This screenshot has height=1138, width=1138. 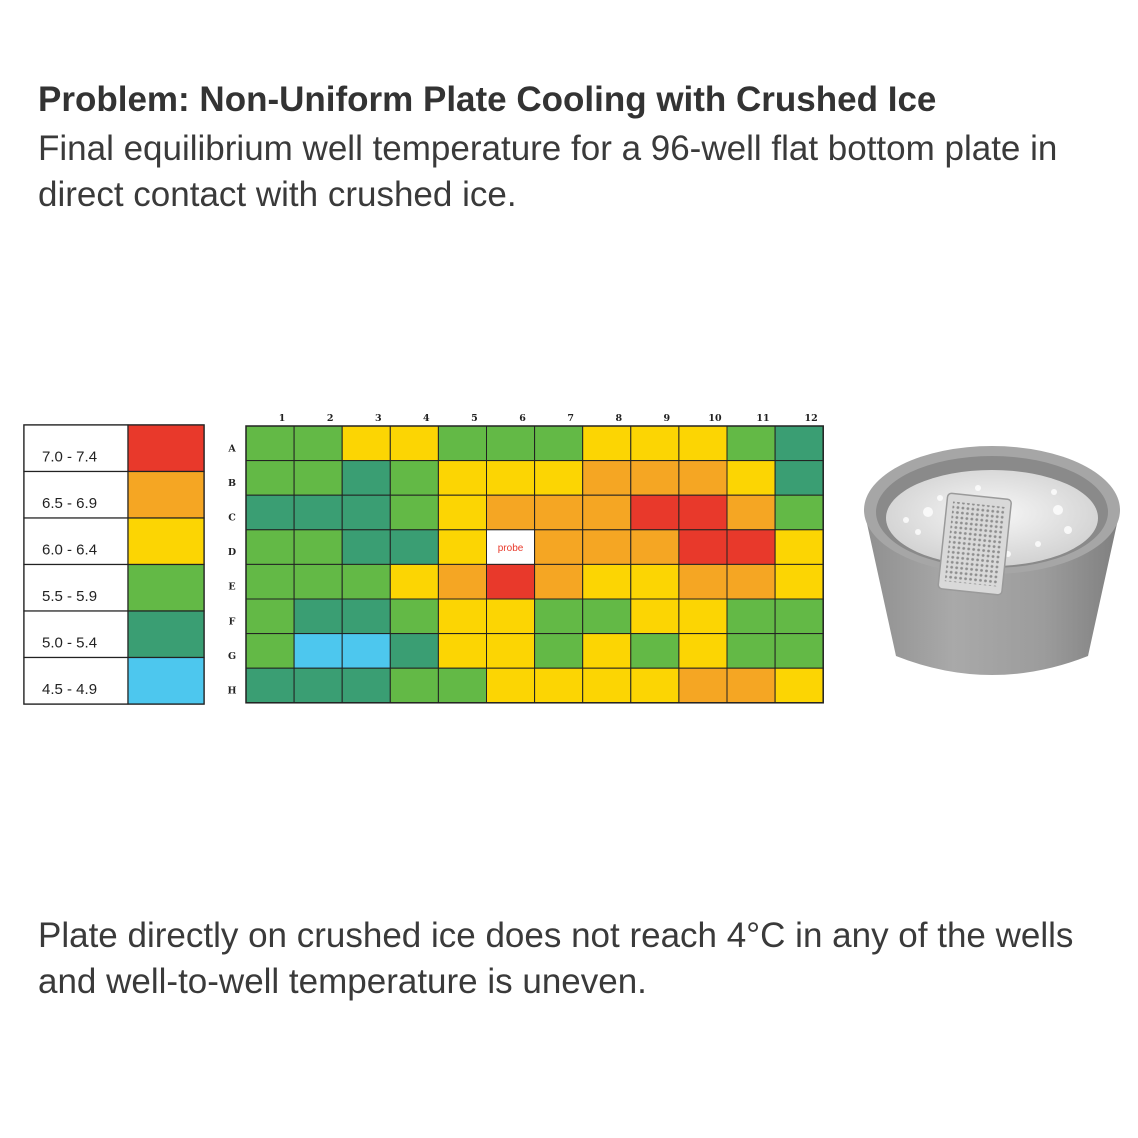 I want to click on row-label: H, so click(x=232, y=691).